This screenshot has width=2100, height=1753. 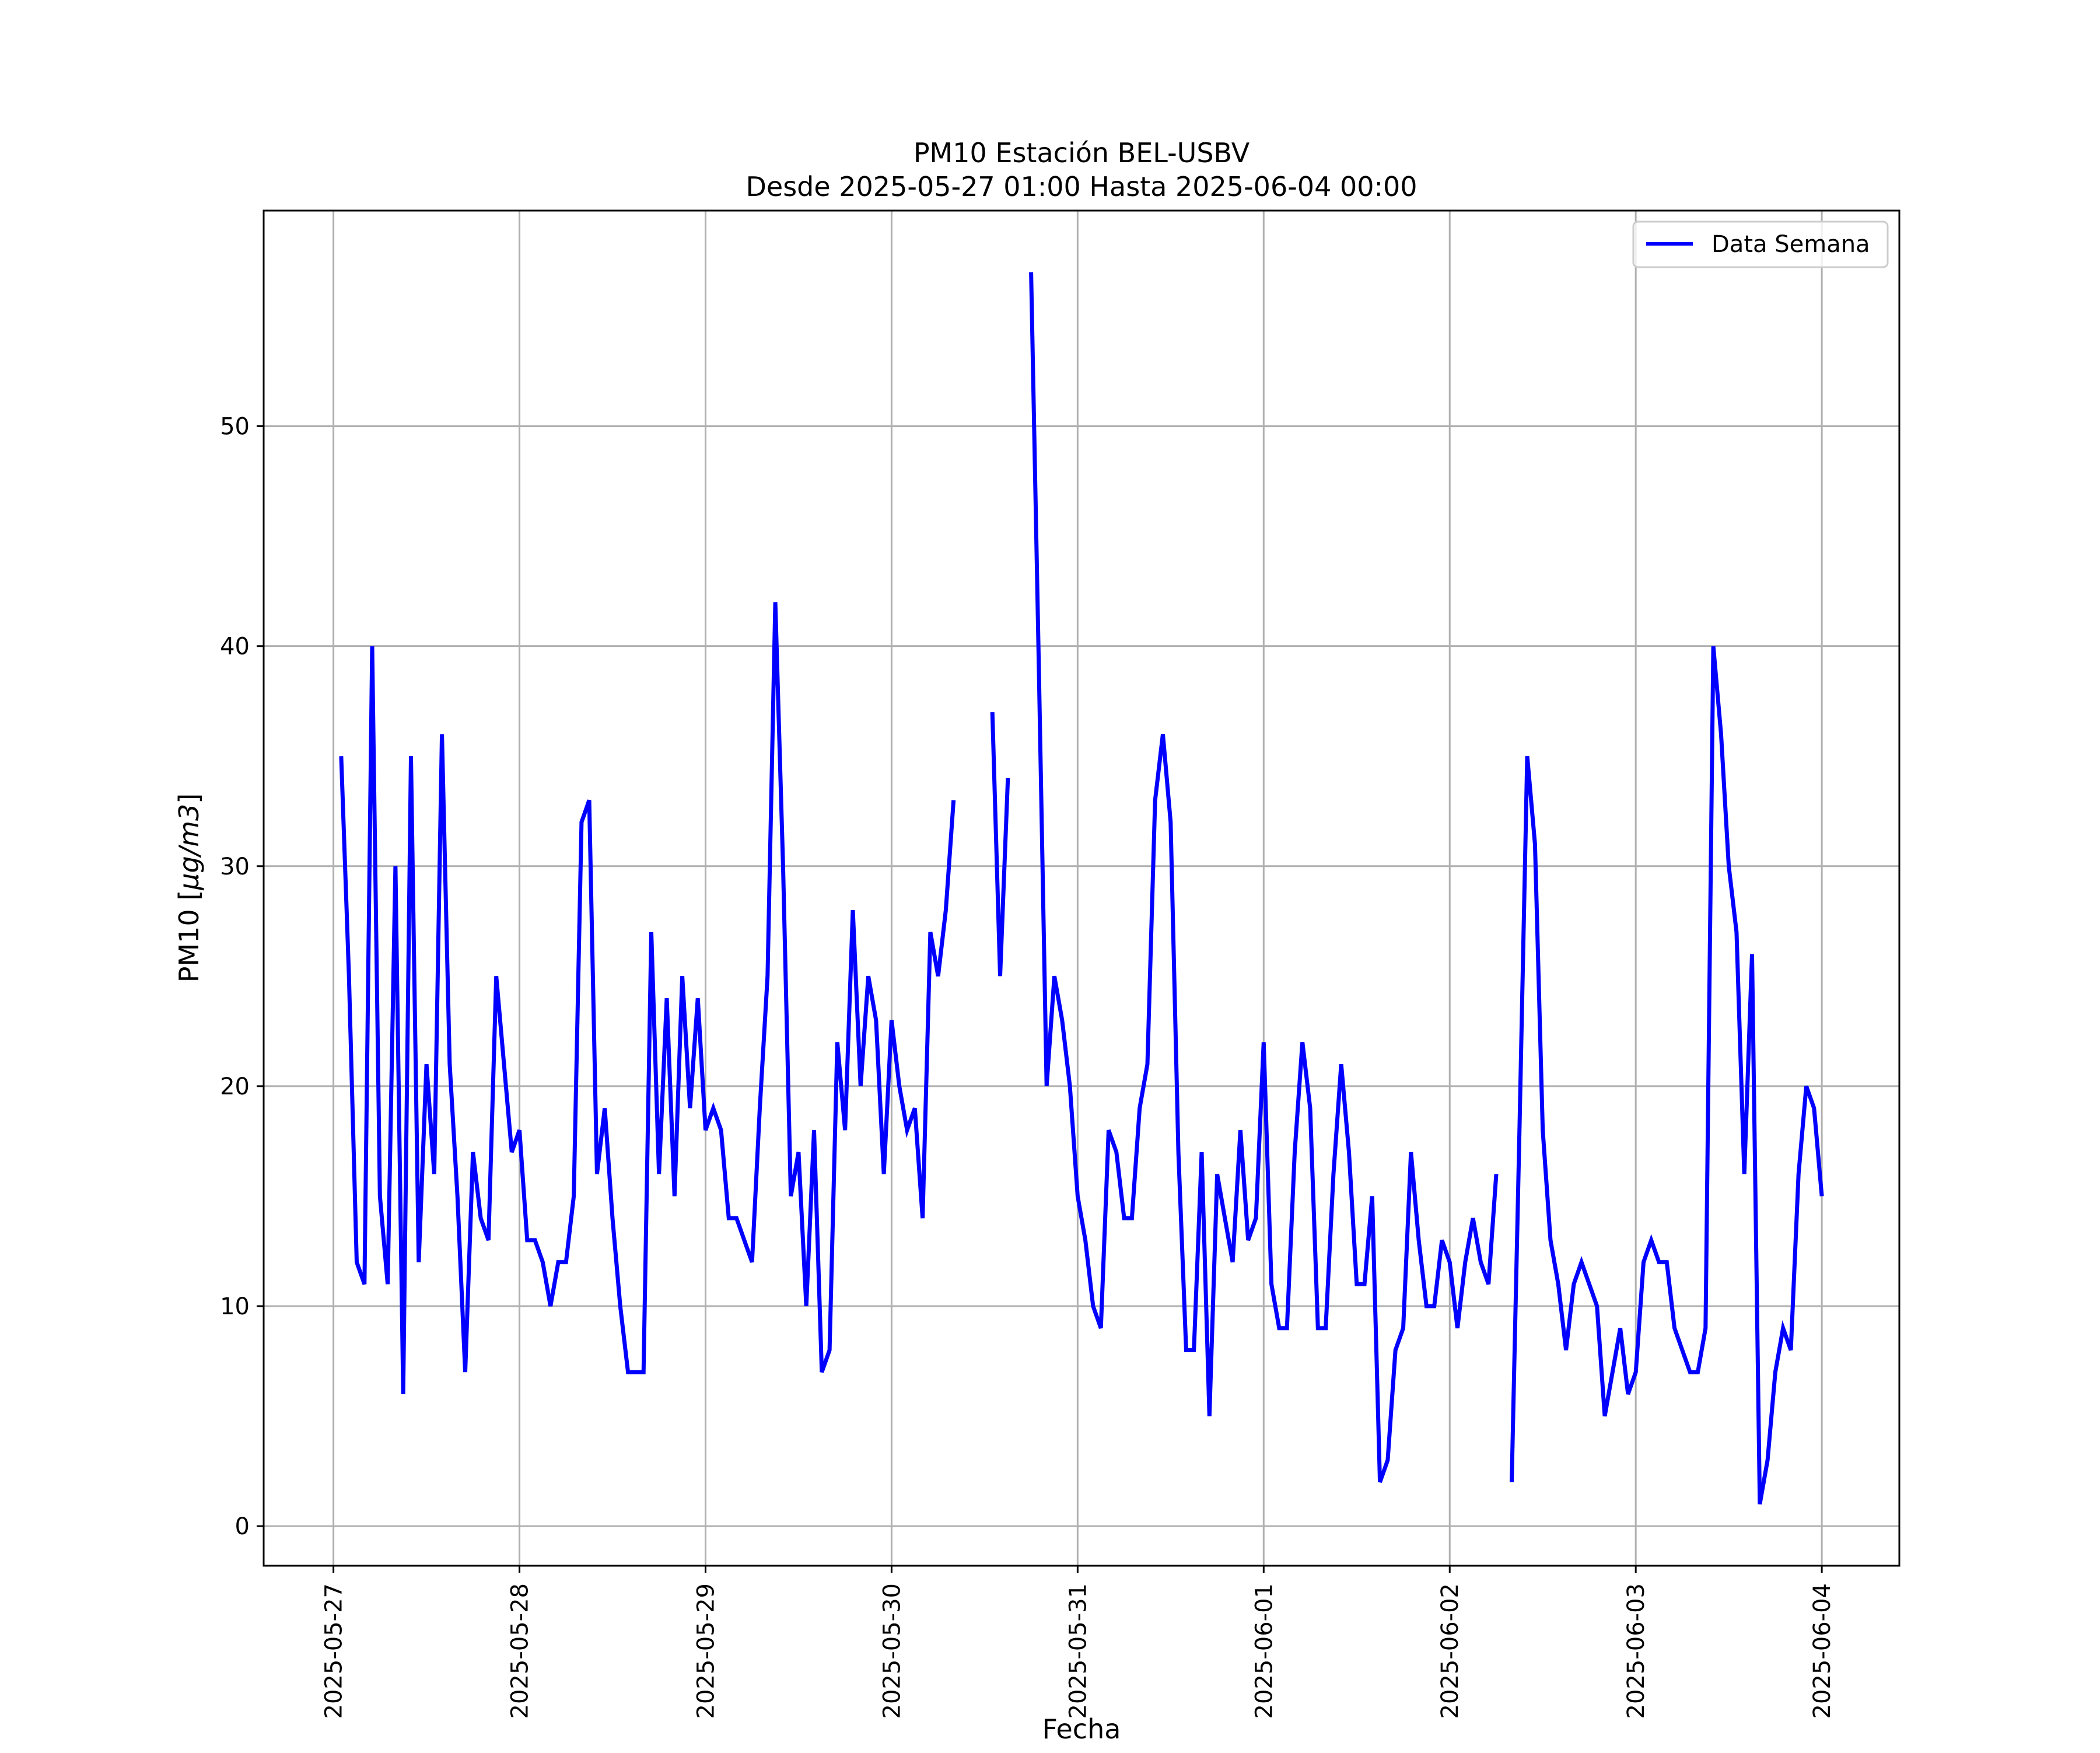 I want to click on y-tick-label: 10, so click(x=235, y=1306).